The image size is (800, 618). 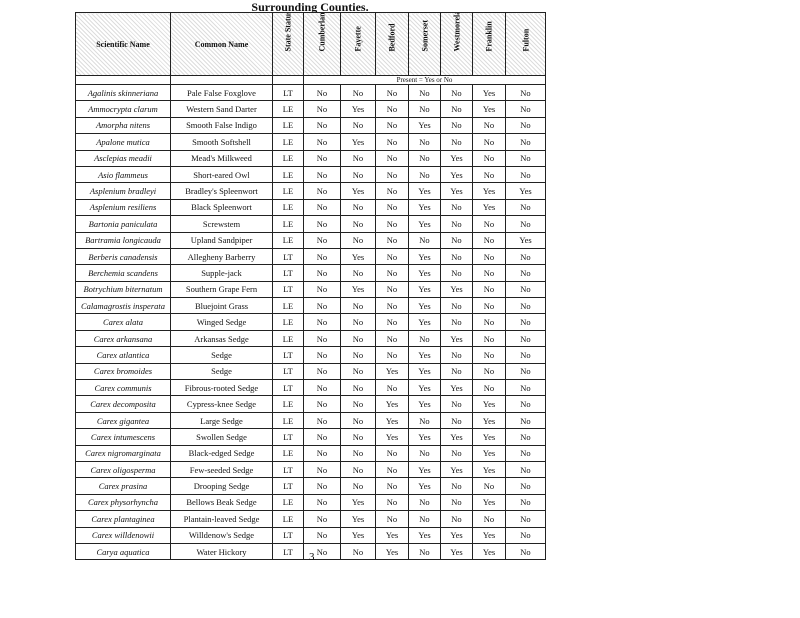 I want to click on column-header: Franklin, so click(x=489, y=44).